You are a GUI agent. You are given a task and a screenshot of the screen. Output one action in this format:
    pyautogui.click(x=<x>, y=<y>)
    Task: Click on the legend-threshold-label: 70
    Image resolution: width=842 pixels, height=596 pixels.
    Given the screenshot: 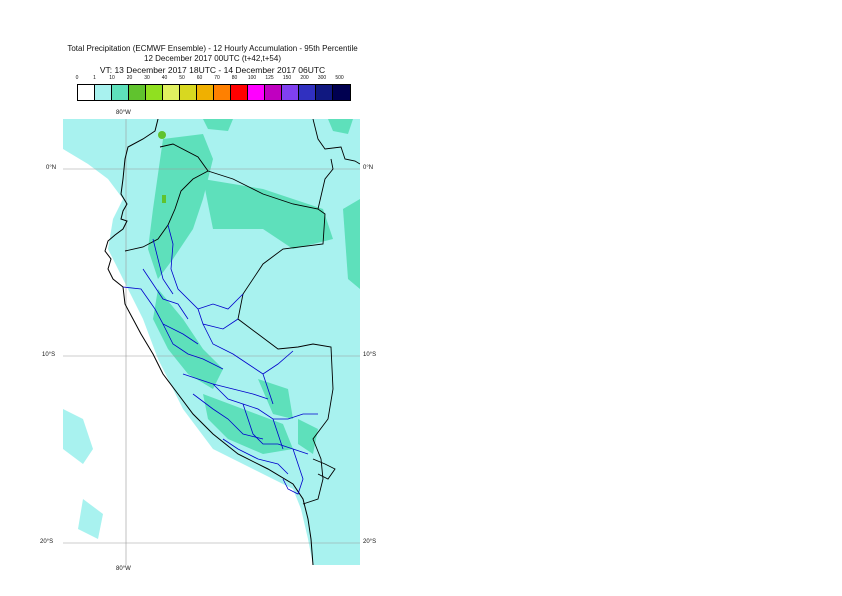 What is the action you would take?
    pyautogui.click(x=217, y=78)
    